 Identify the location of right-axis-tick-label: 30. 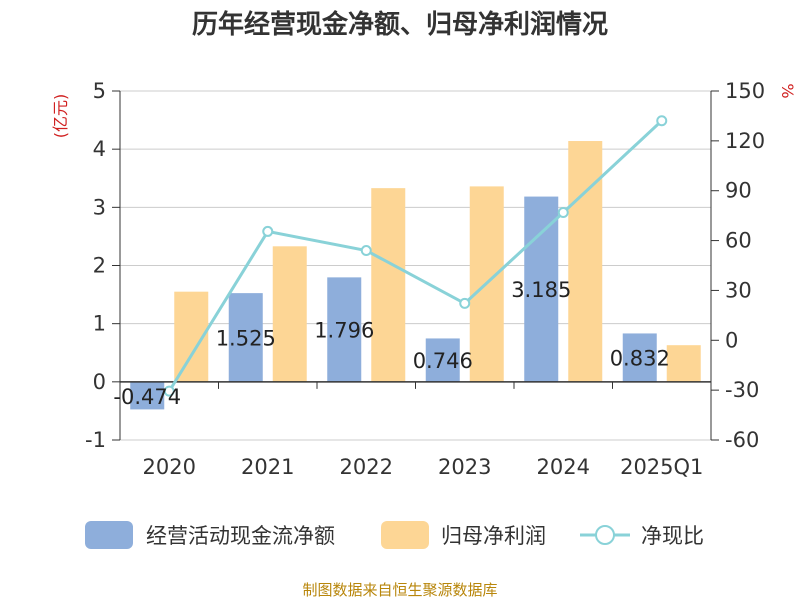
(738, 290).